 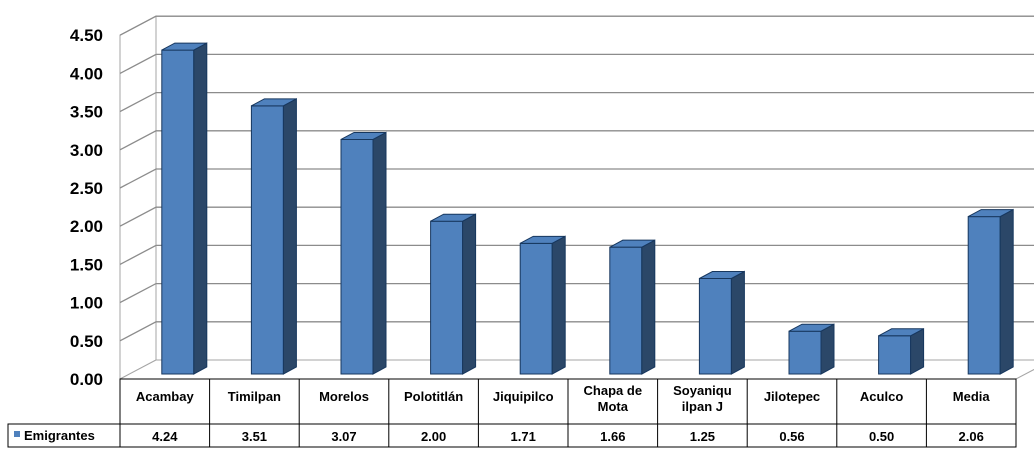 What do you see at coordinates (972, 396) in the screenshot?
I see `category-label: Media` at bounding box center [972, 396].